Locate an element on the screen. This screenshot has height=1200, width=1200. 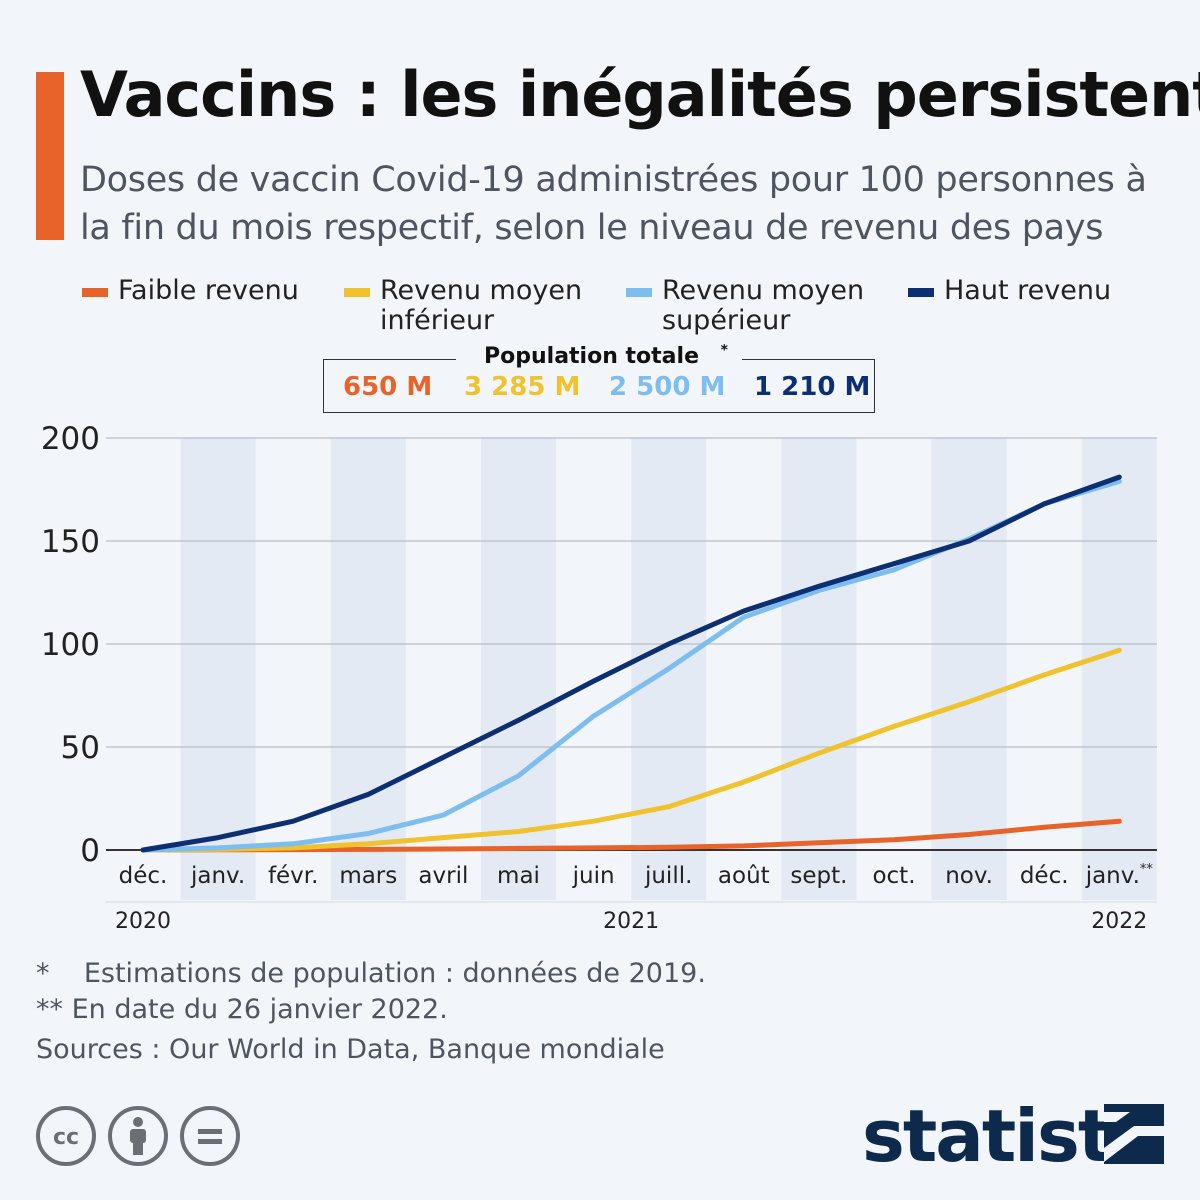
svg-text: cc is located at coordinates (66, 1137).